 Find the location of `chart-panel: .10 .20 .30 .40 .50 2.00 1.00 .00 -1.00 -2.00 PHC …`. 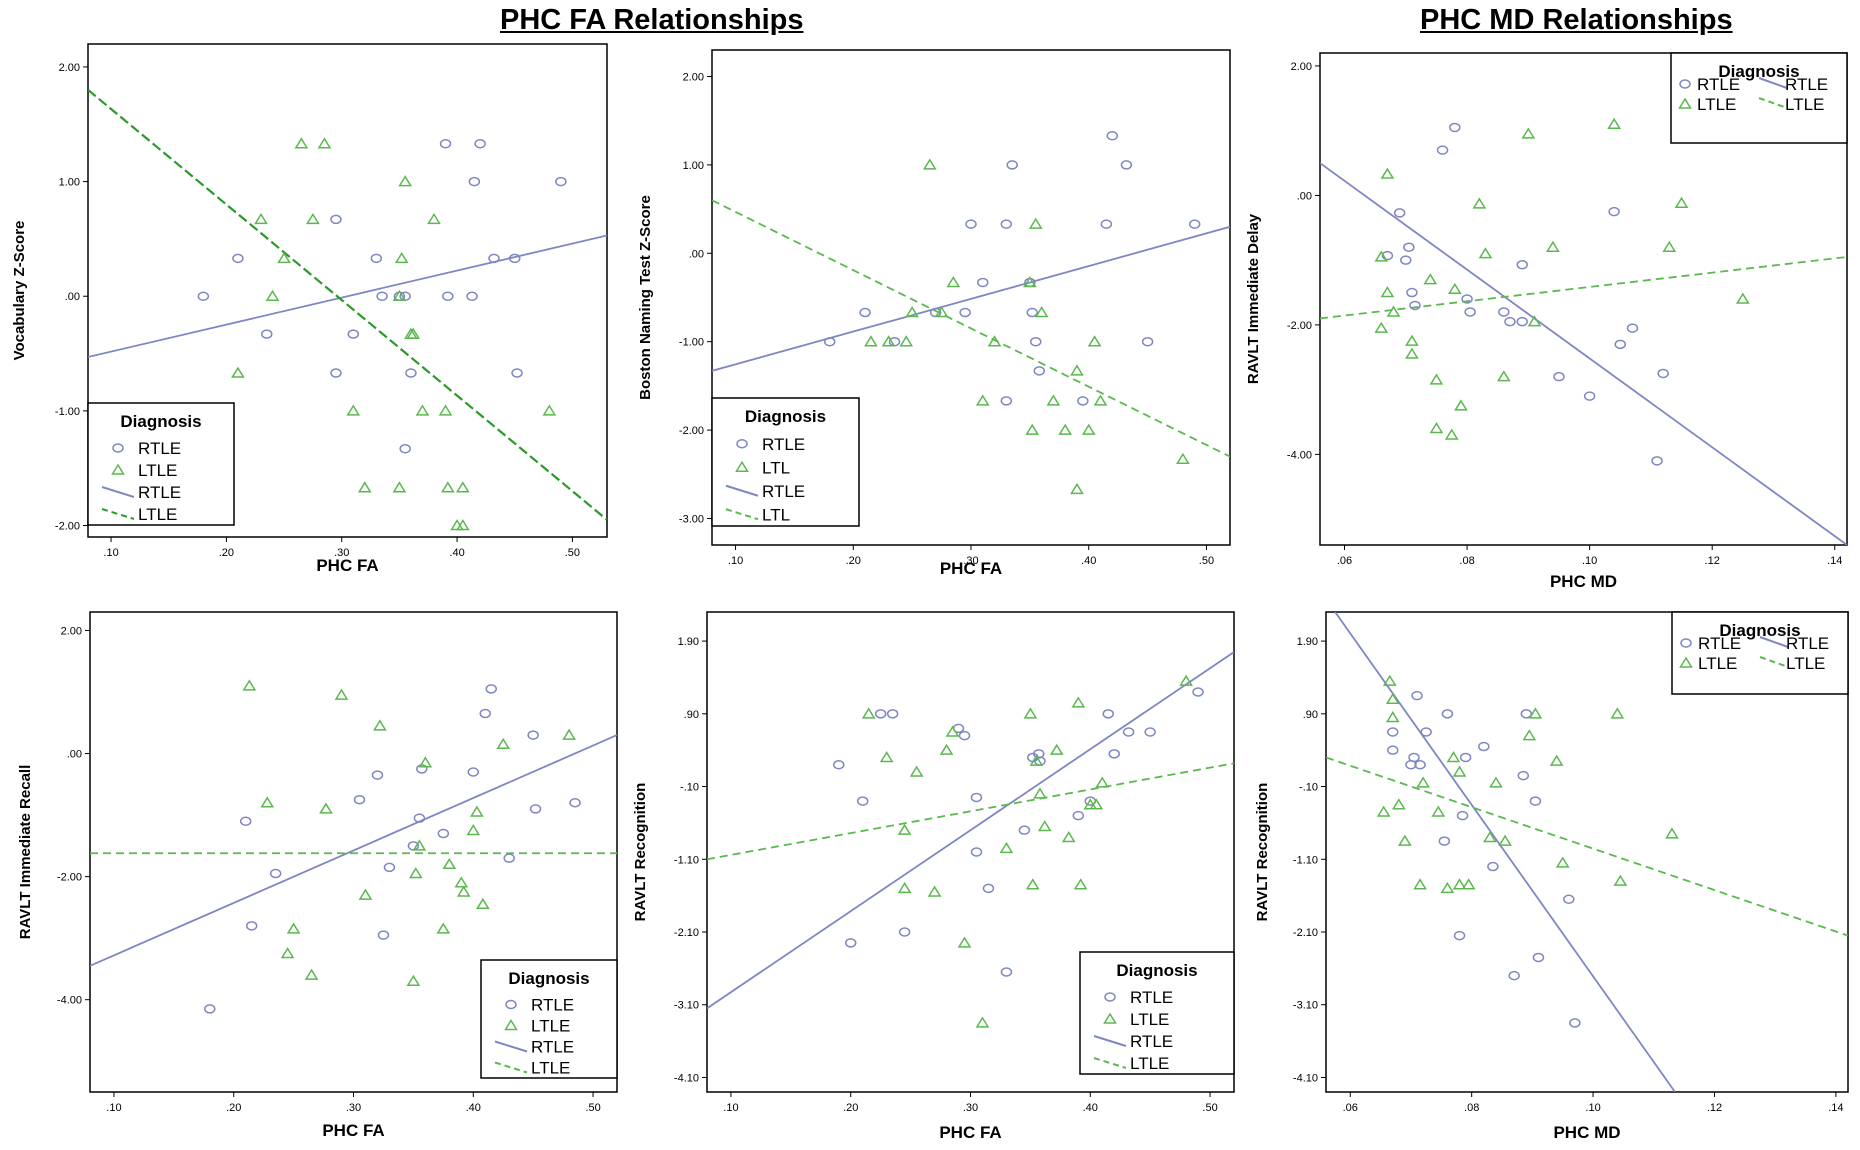

chart-panel: .10 .20 .30 .40 .50 2.00 1.00 .00 -1.00 -2.00 PHC … is located at coordinates (309, 309).